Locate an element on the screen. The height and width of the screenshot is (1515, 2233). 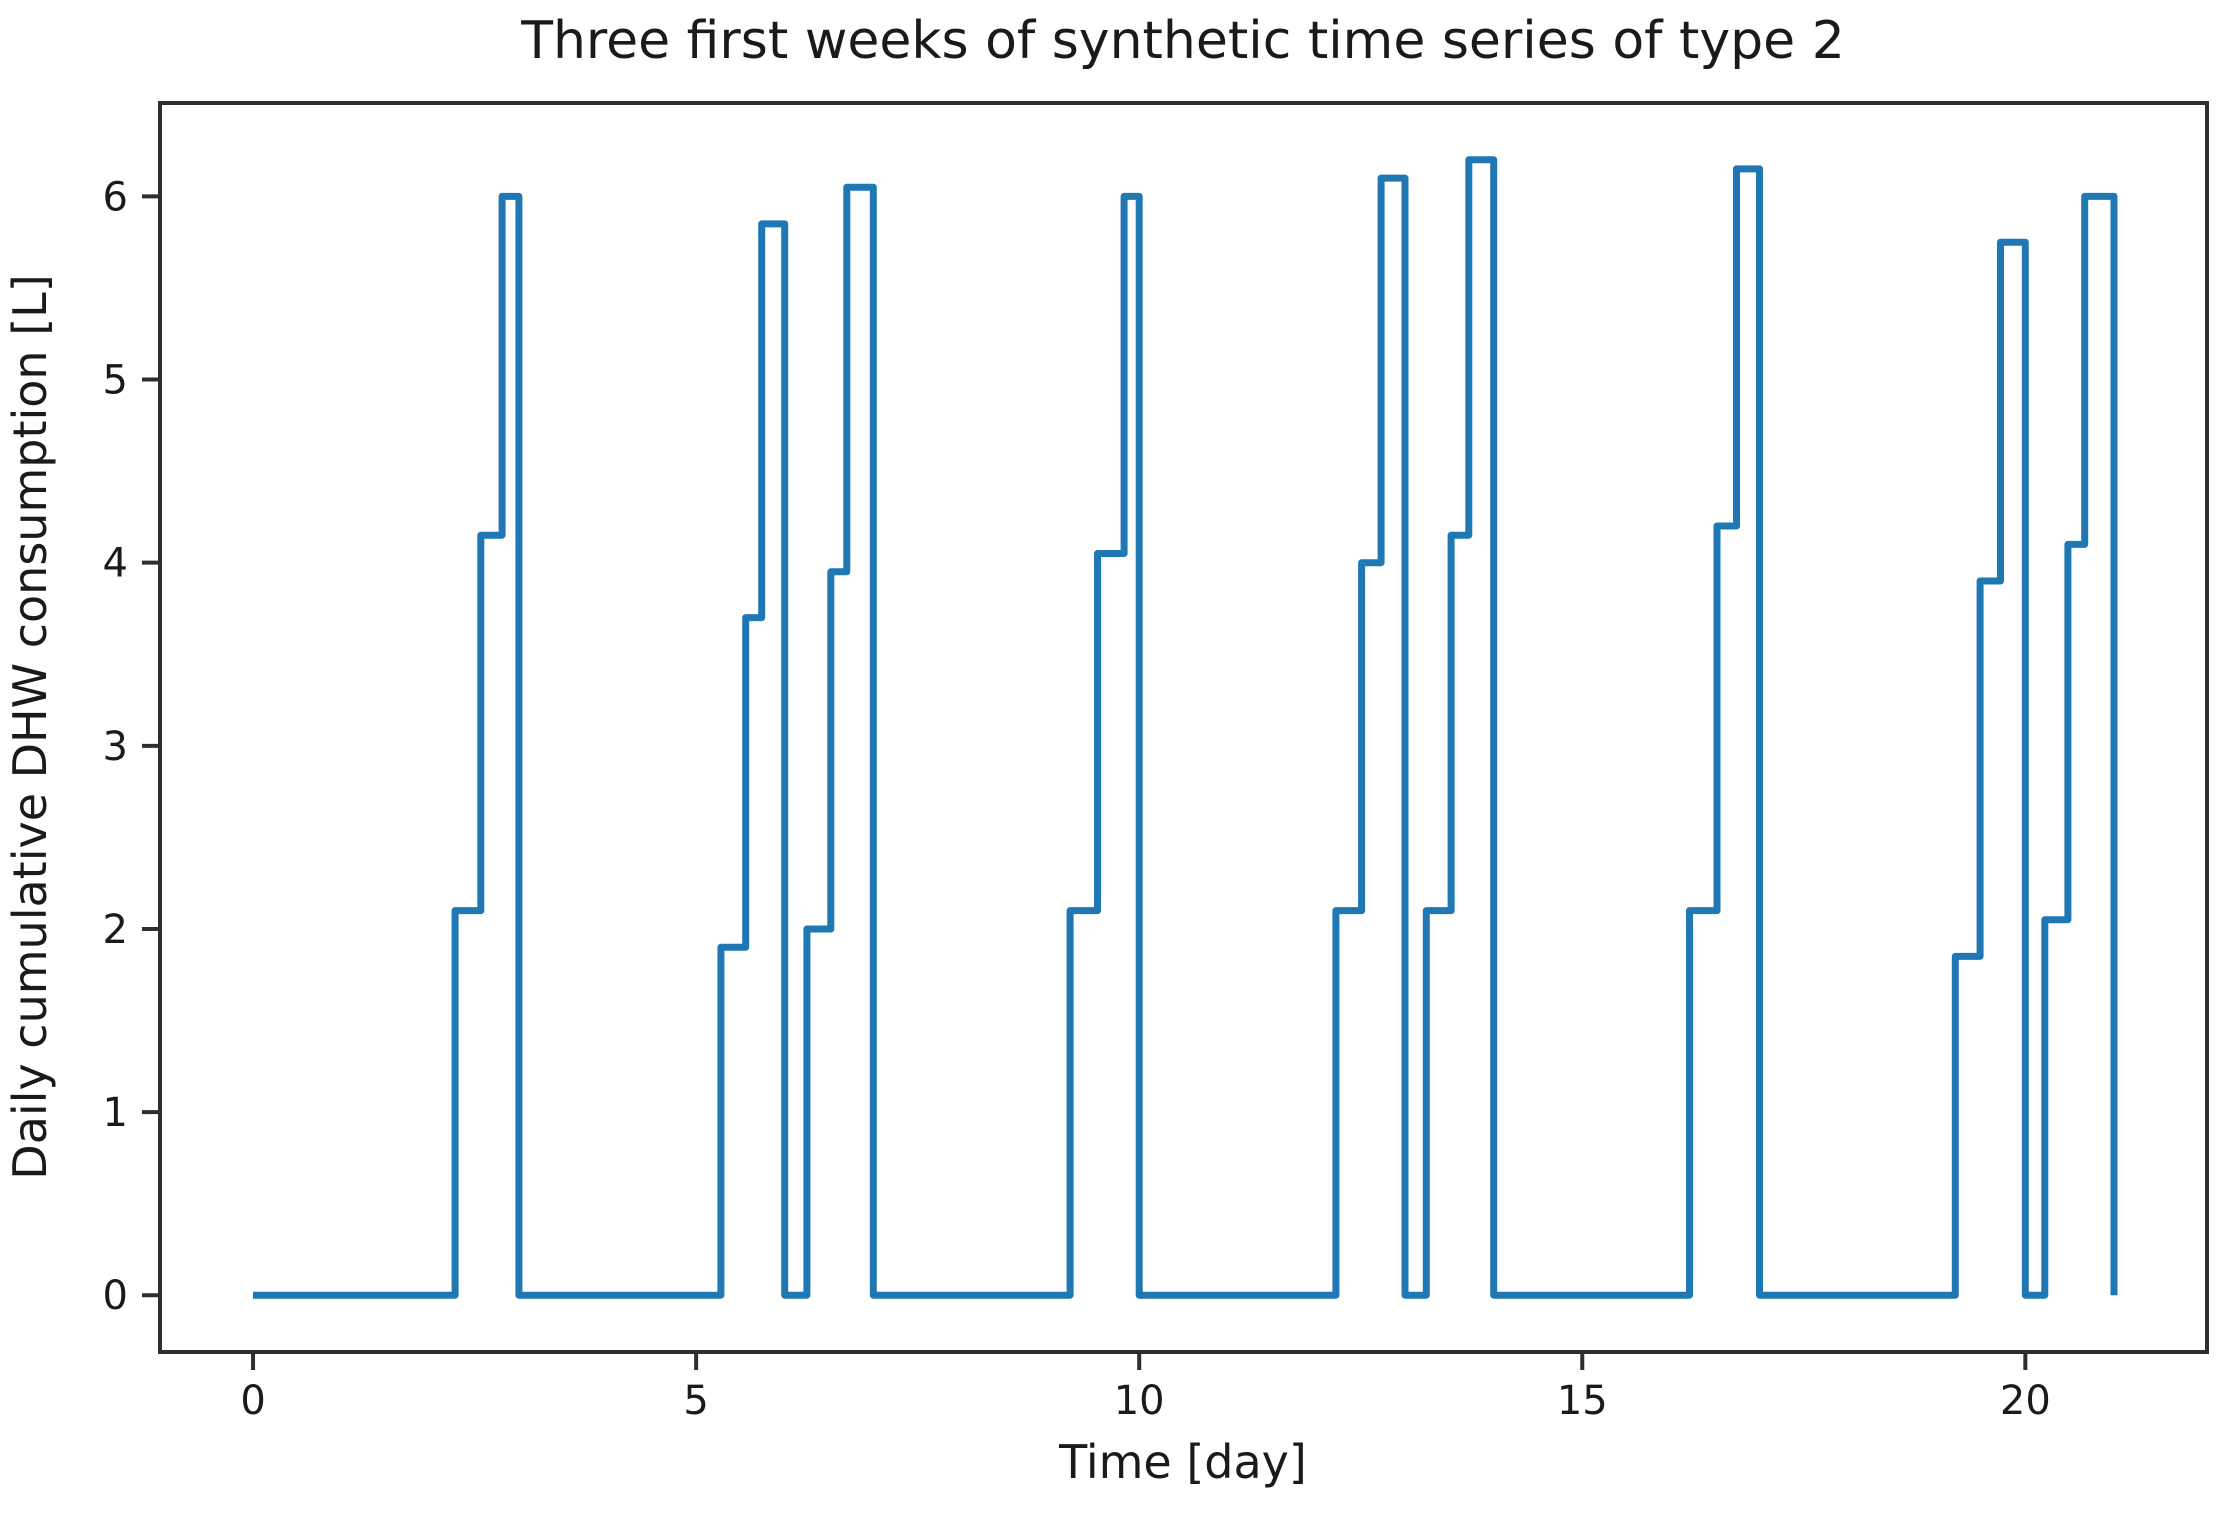
x-axis-ticks: 0 5 10 15 20 is located at coordinates (1145, 1388).